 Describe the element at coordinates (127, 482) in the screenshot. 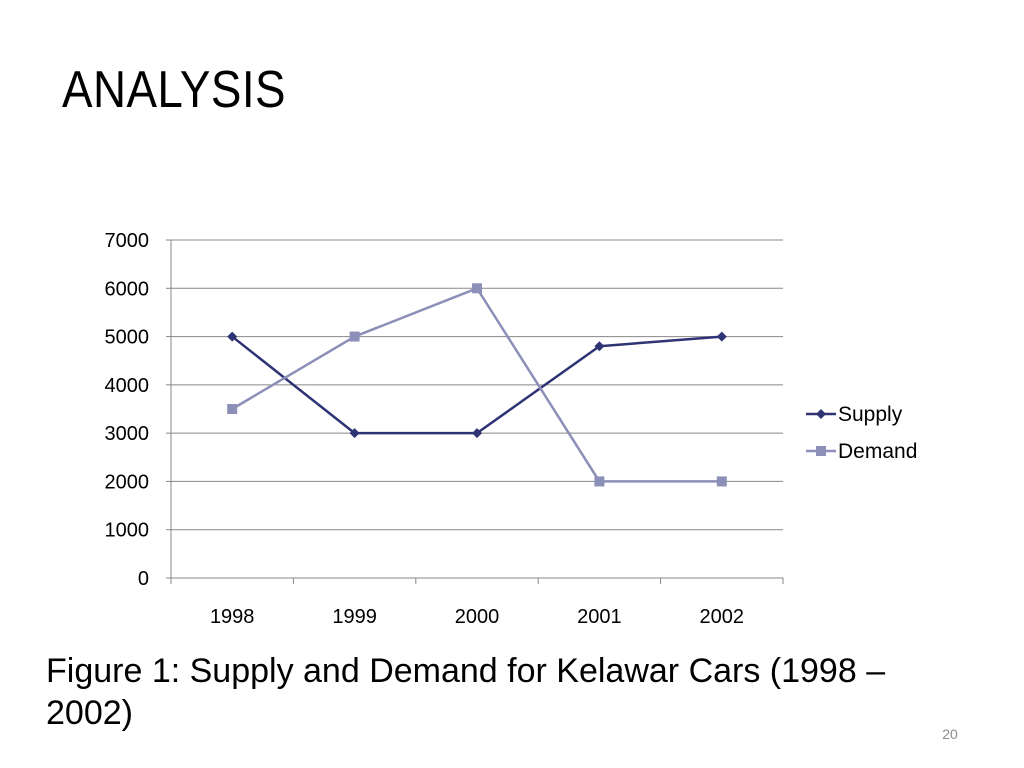

I see `y-tick-label: 2000` at that location.